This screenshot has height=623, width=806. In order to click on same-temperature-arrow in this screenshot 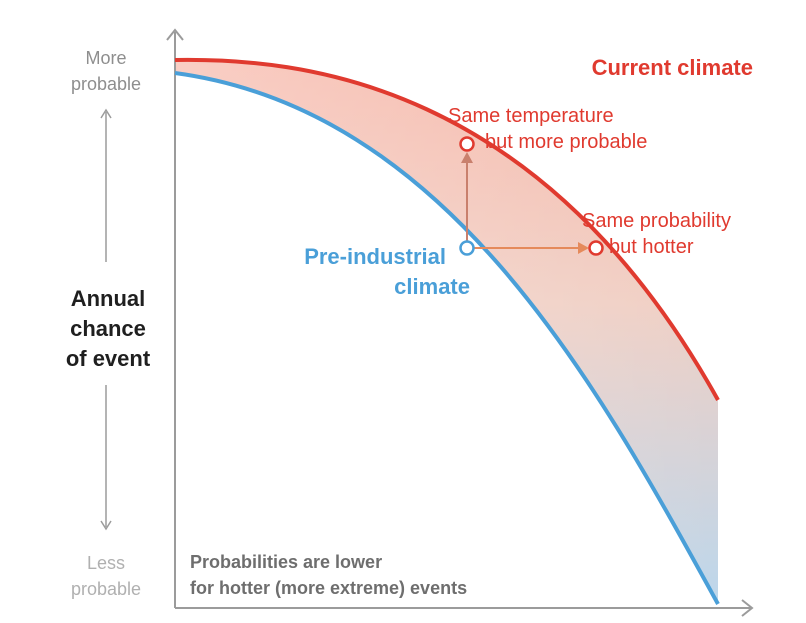, I will do `click(467, 200)`.